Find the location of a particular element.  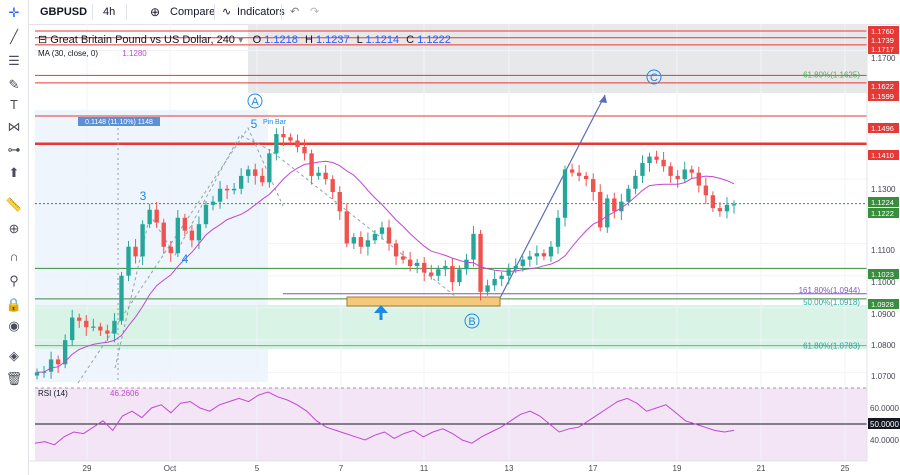

compare-button: Compare is located at coordinates (193, 12).